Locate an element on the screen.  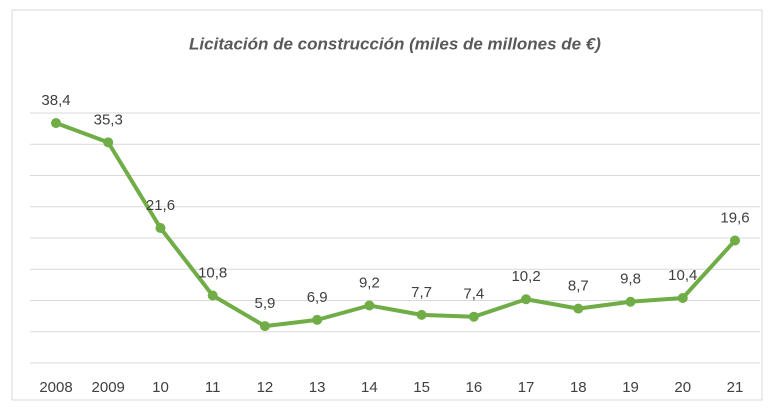
data-label: 21,6 is located at coordinates (160, 205).